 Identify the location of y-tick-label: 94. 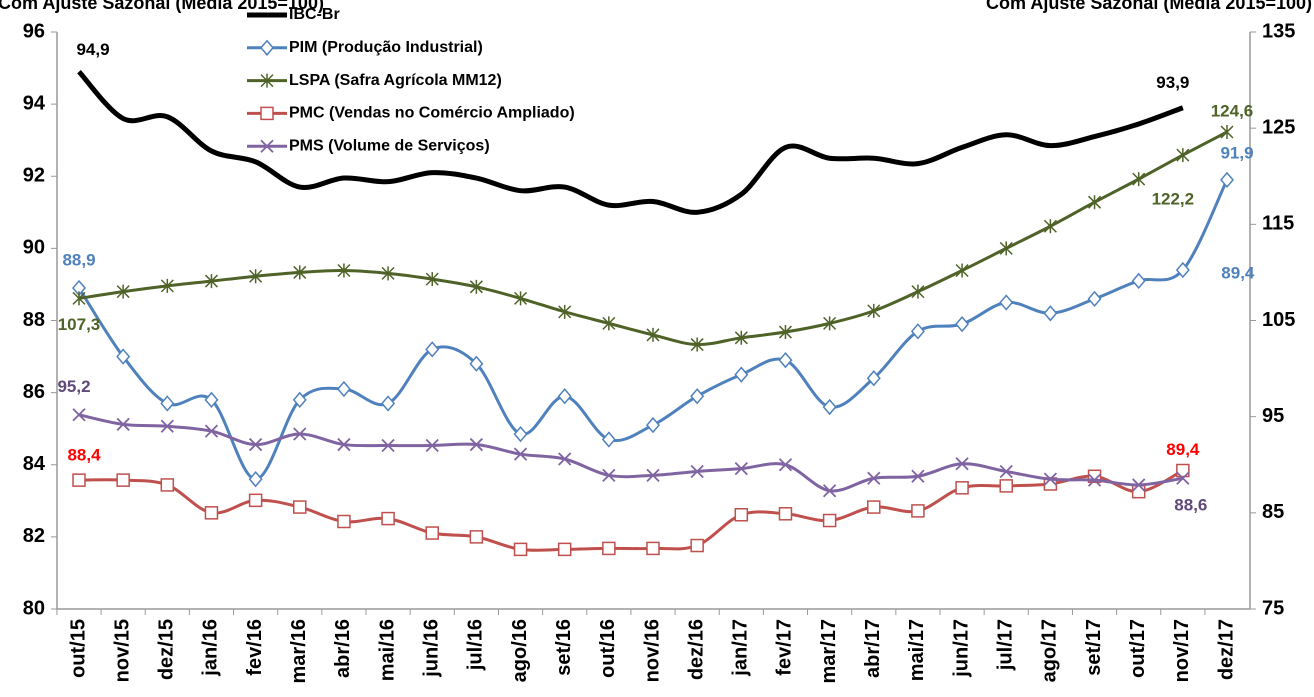
(34, 103).